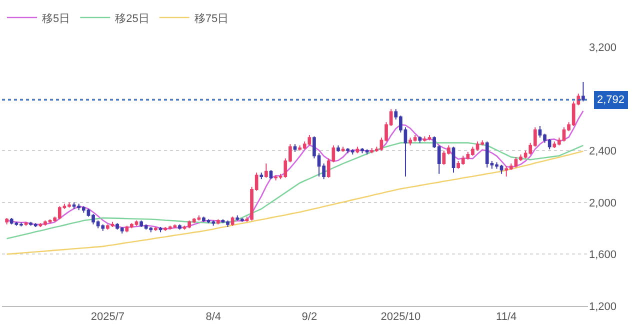  I want to click on x-tick-label: 2025/10, so click(400, 317).